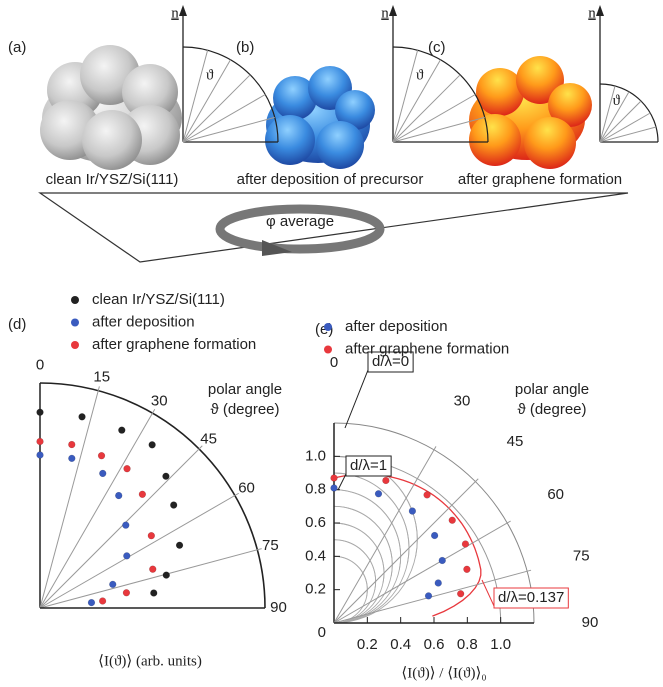 The width and height of the screenshot is (663, 687). Describe the element at coordinates (551, 409) in the screenshot. I see `angle-axis-title: ϑ (degree)` at that location.